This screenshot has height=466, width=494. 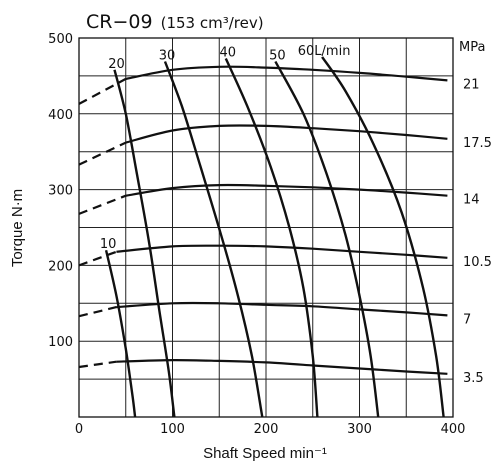 I want to click on x-tick-label: 0, so click(x=79, y=429).